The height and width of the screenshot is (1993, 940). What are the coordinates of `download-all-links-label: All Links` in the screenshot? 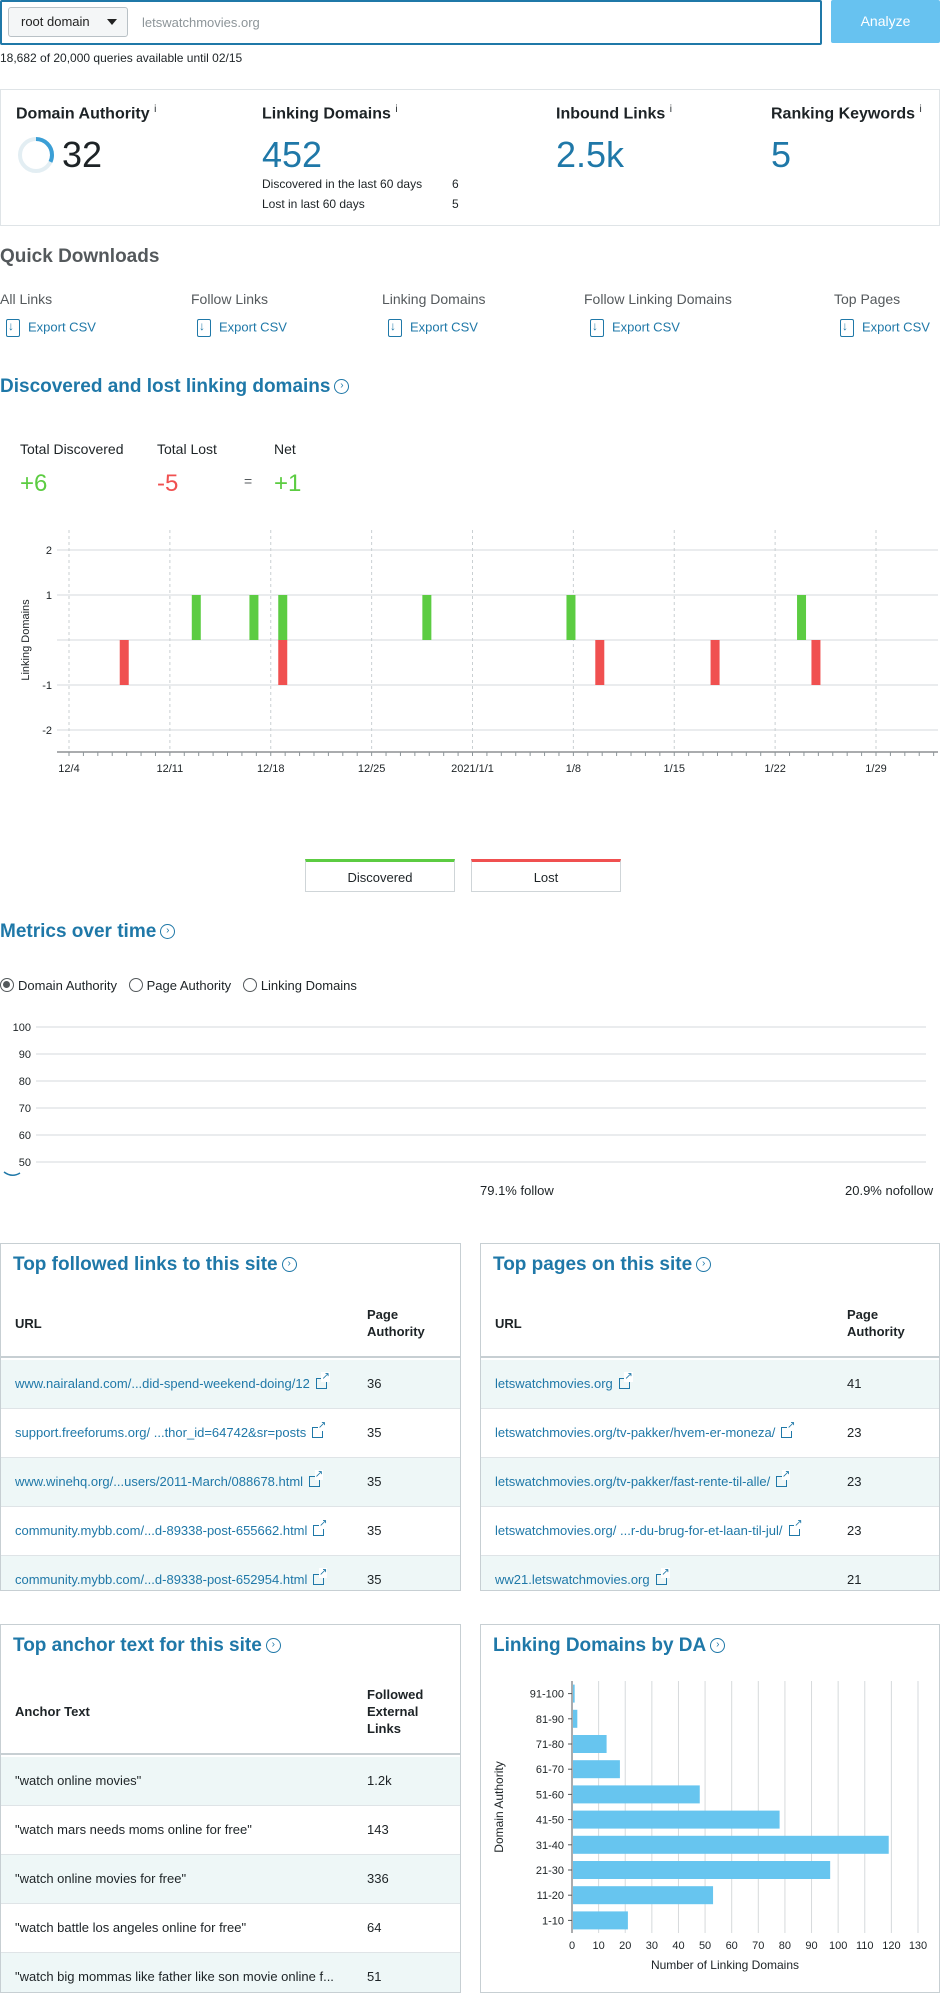 It's located at (26, 299).